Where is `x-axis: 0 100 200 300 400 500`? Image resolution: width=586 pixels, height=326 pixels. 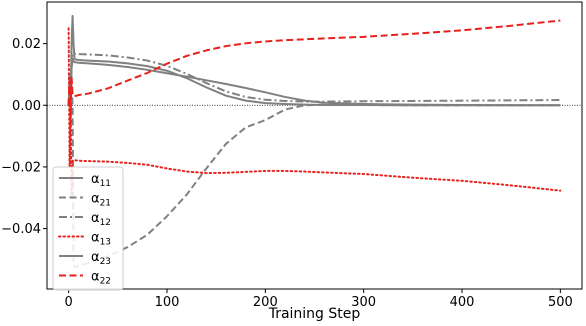
x-axis: 0 100 200 300 400 500 is located at coordinates (318, 299).